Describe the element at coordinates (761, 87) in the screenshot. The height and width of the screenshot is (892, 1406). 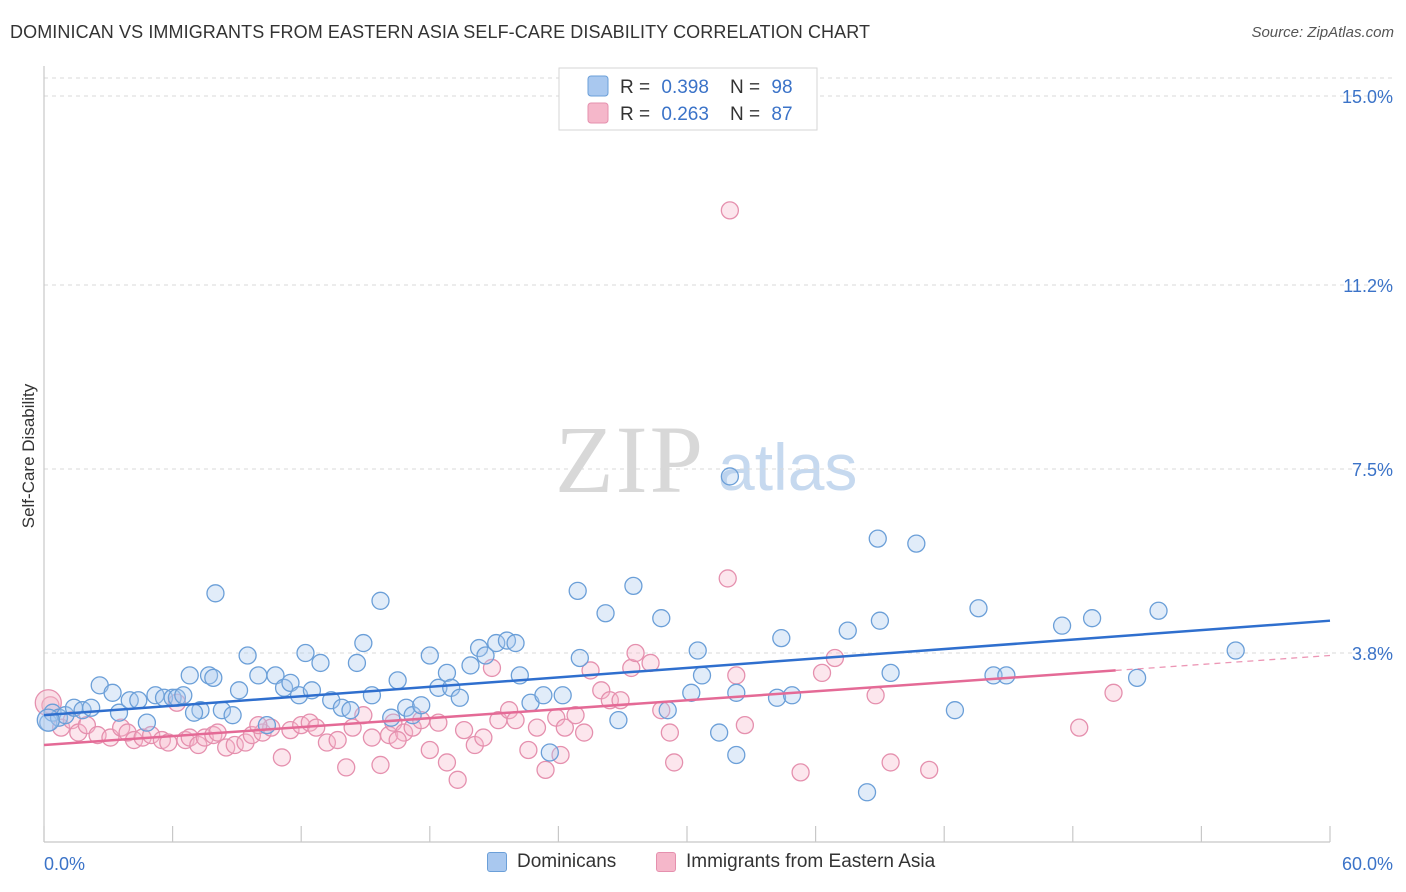
I see `svg-text: N = 98` at that location.